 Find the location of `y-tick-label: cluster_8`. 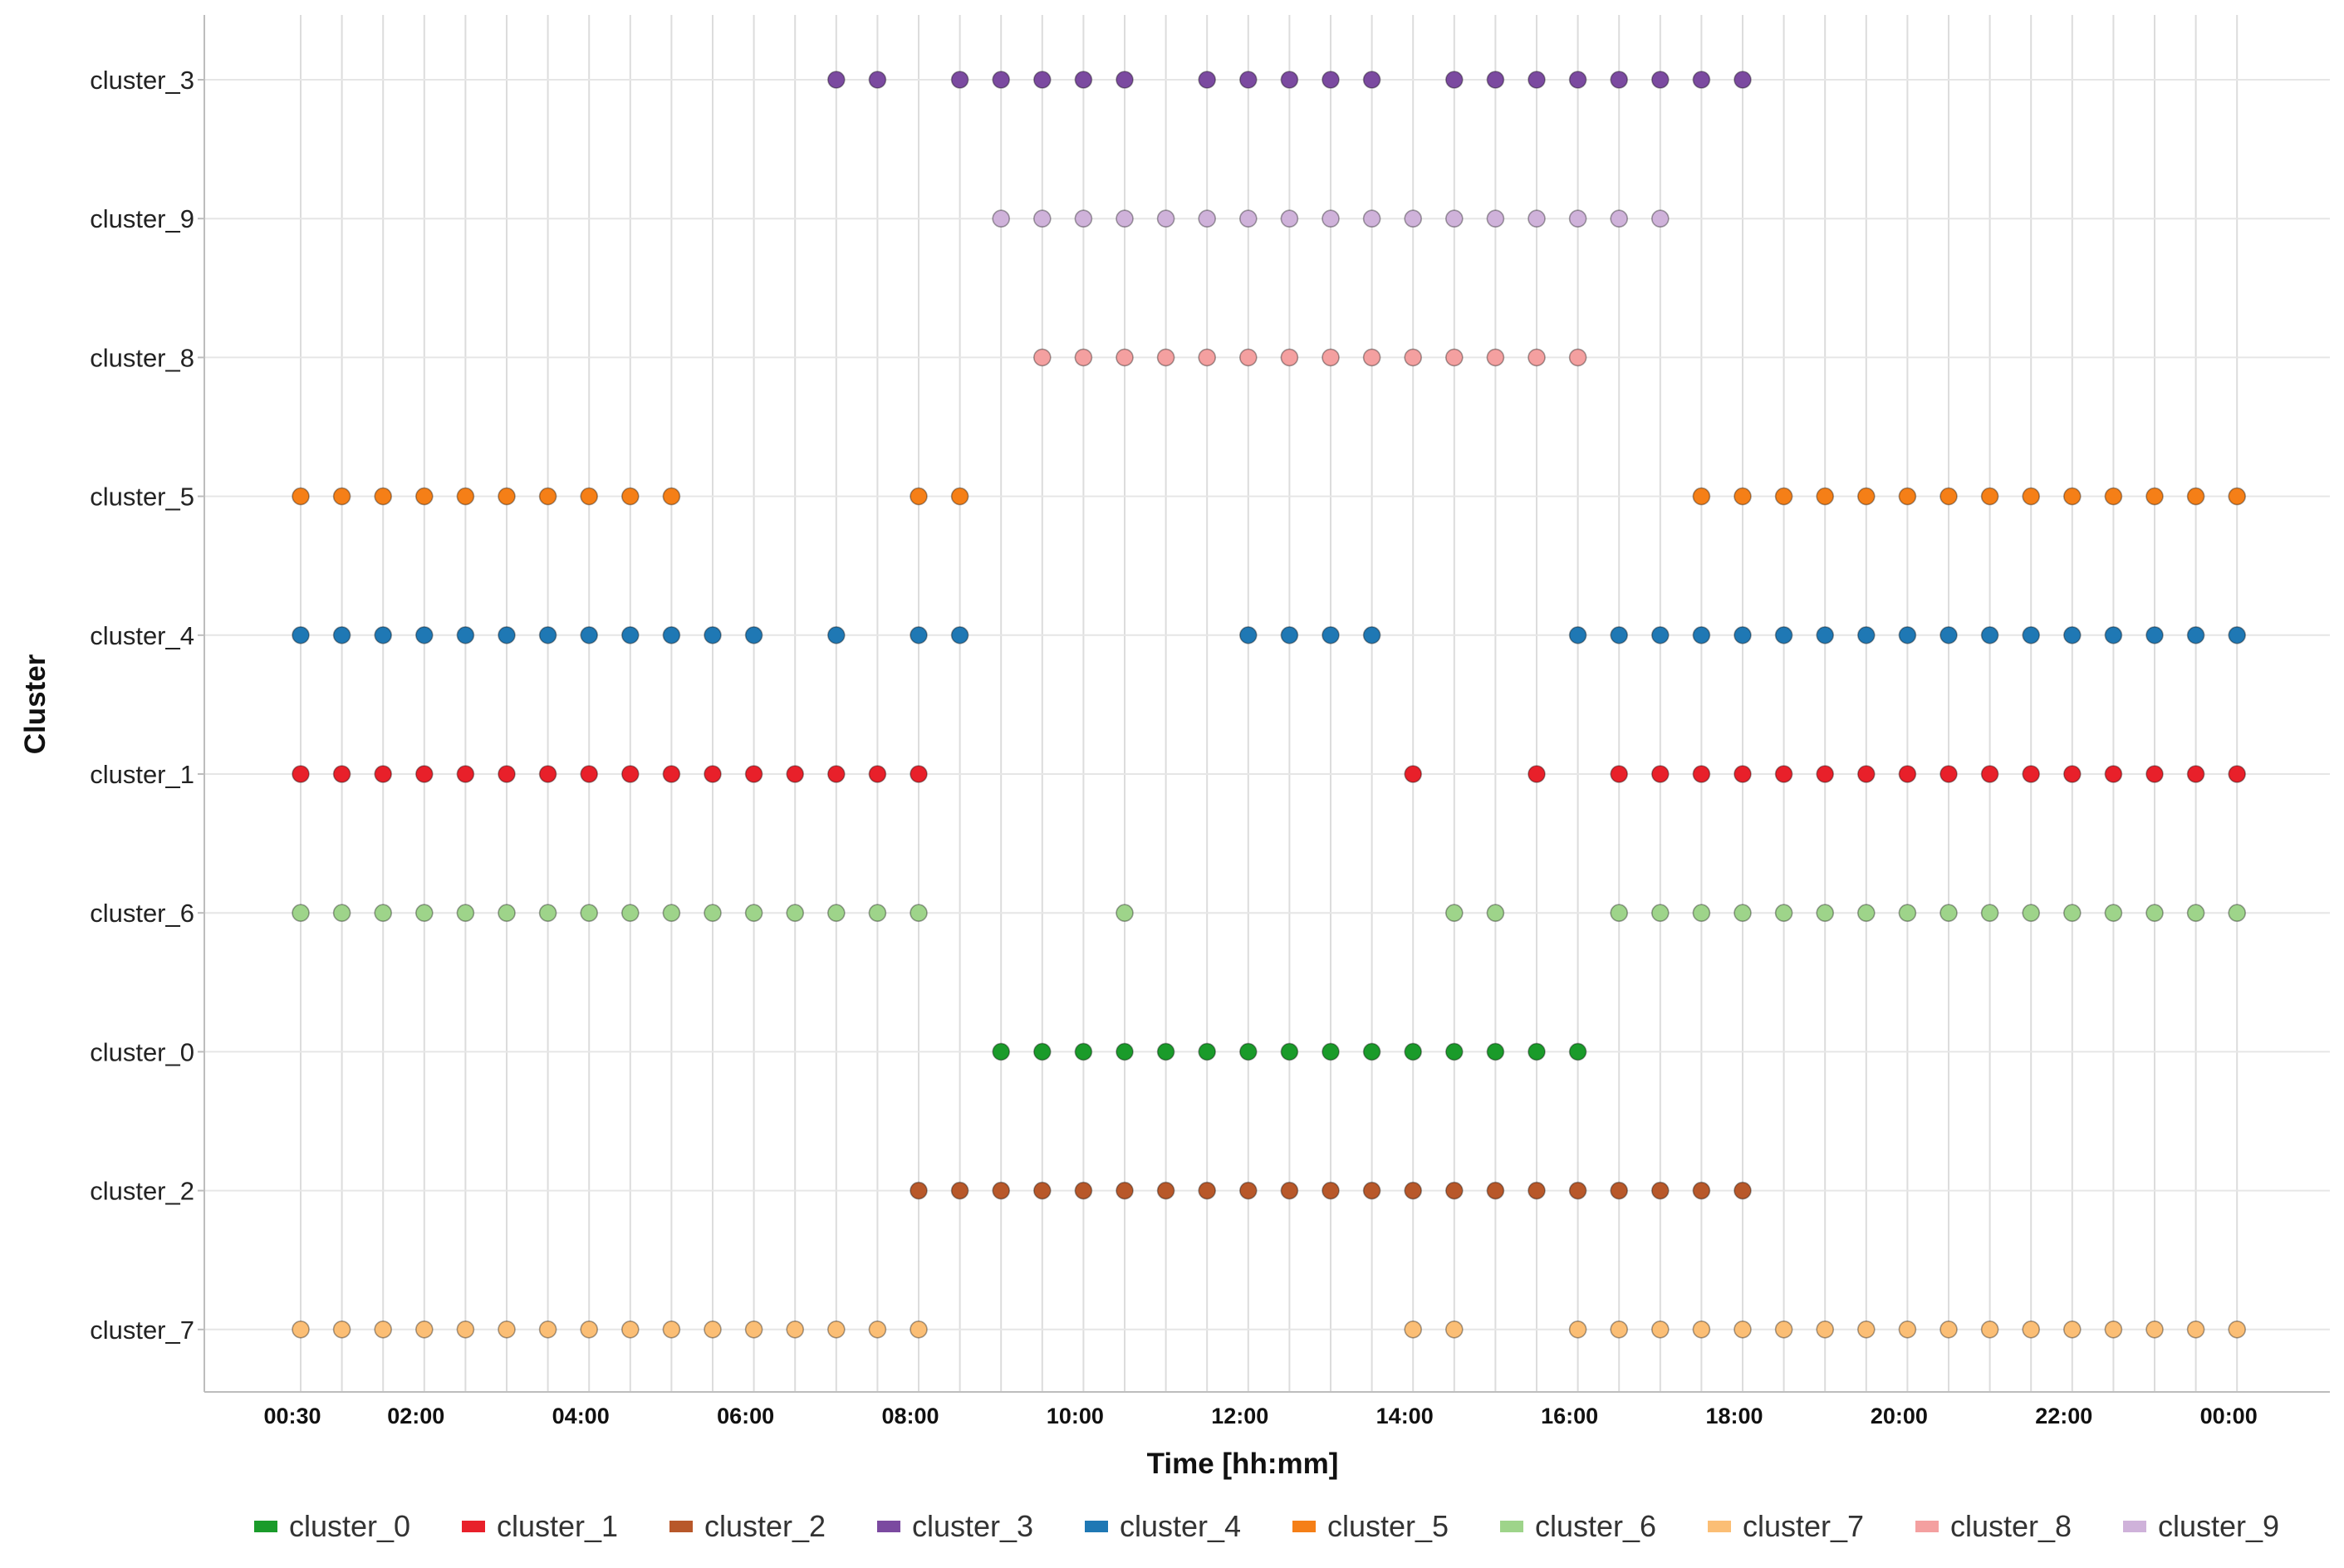

y-tick-label: cluster_8 is located at coordinates (142, 357).